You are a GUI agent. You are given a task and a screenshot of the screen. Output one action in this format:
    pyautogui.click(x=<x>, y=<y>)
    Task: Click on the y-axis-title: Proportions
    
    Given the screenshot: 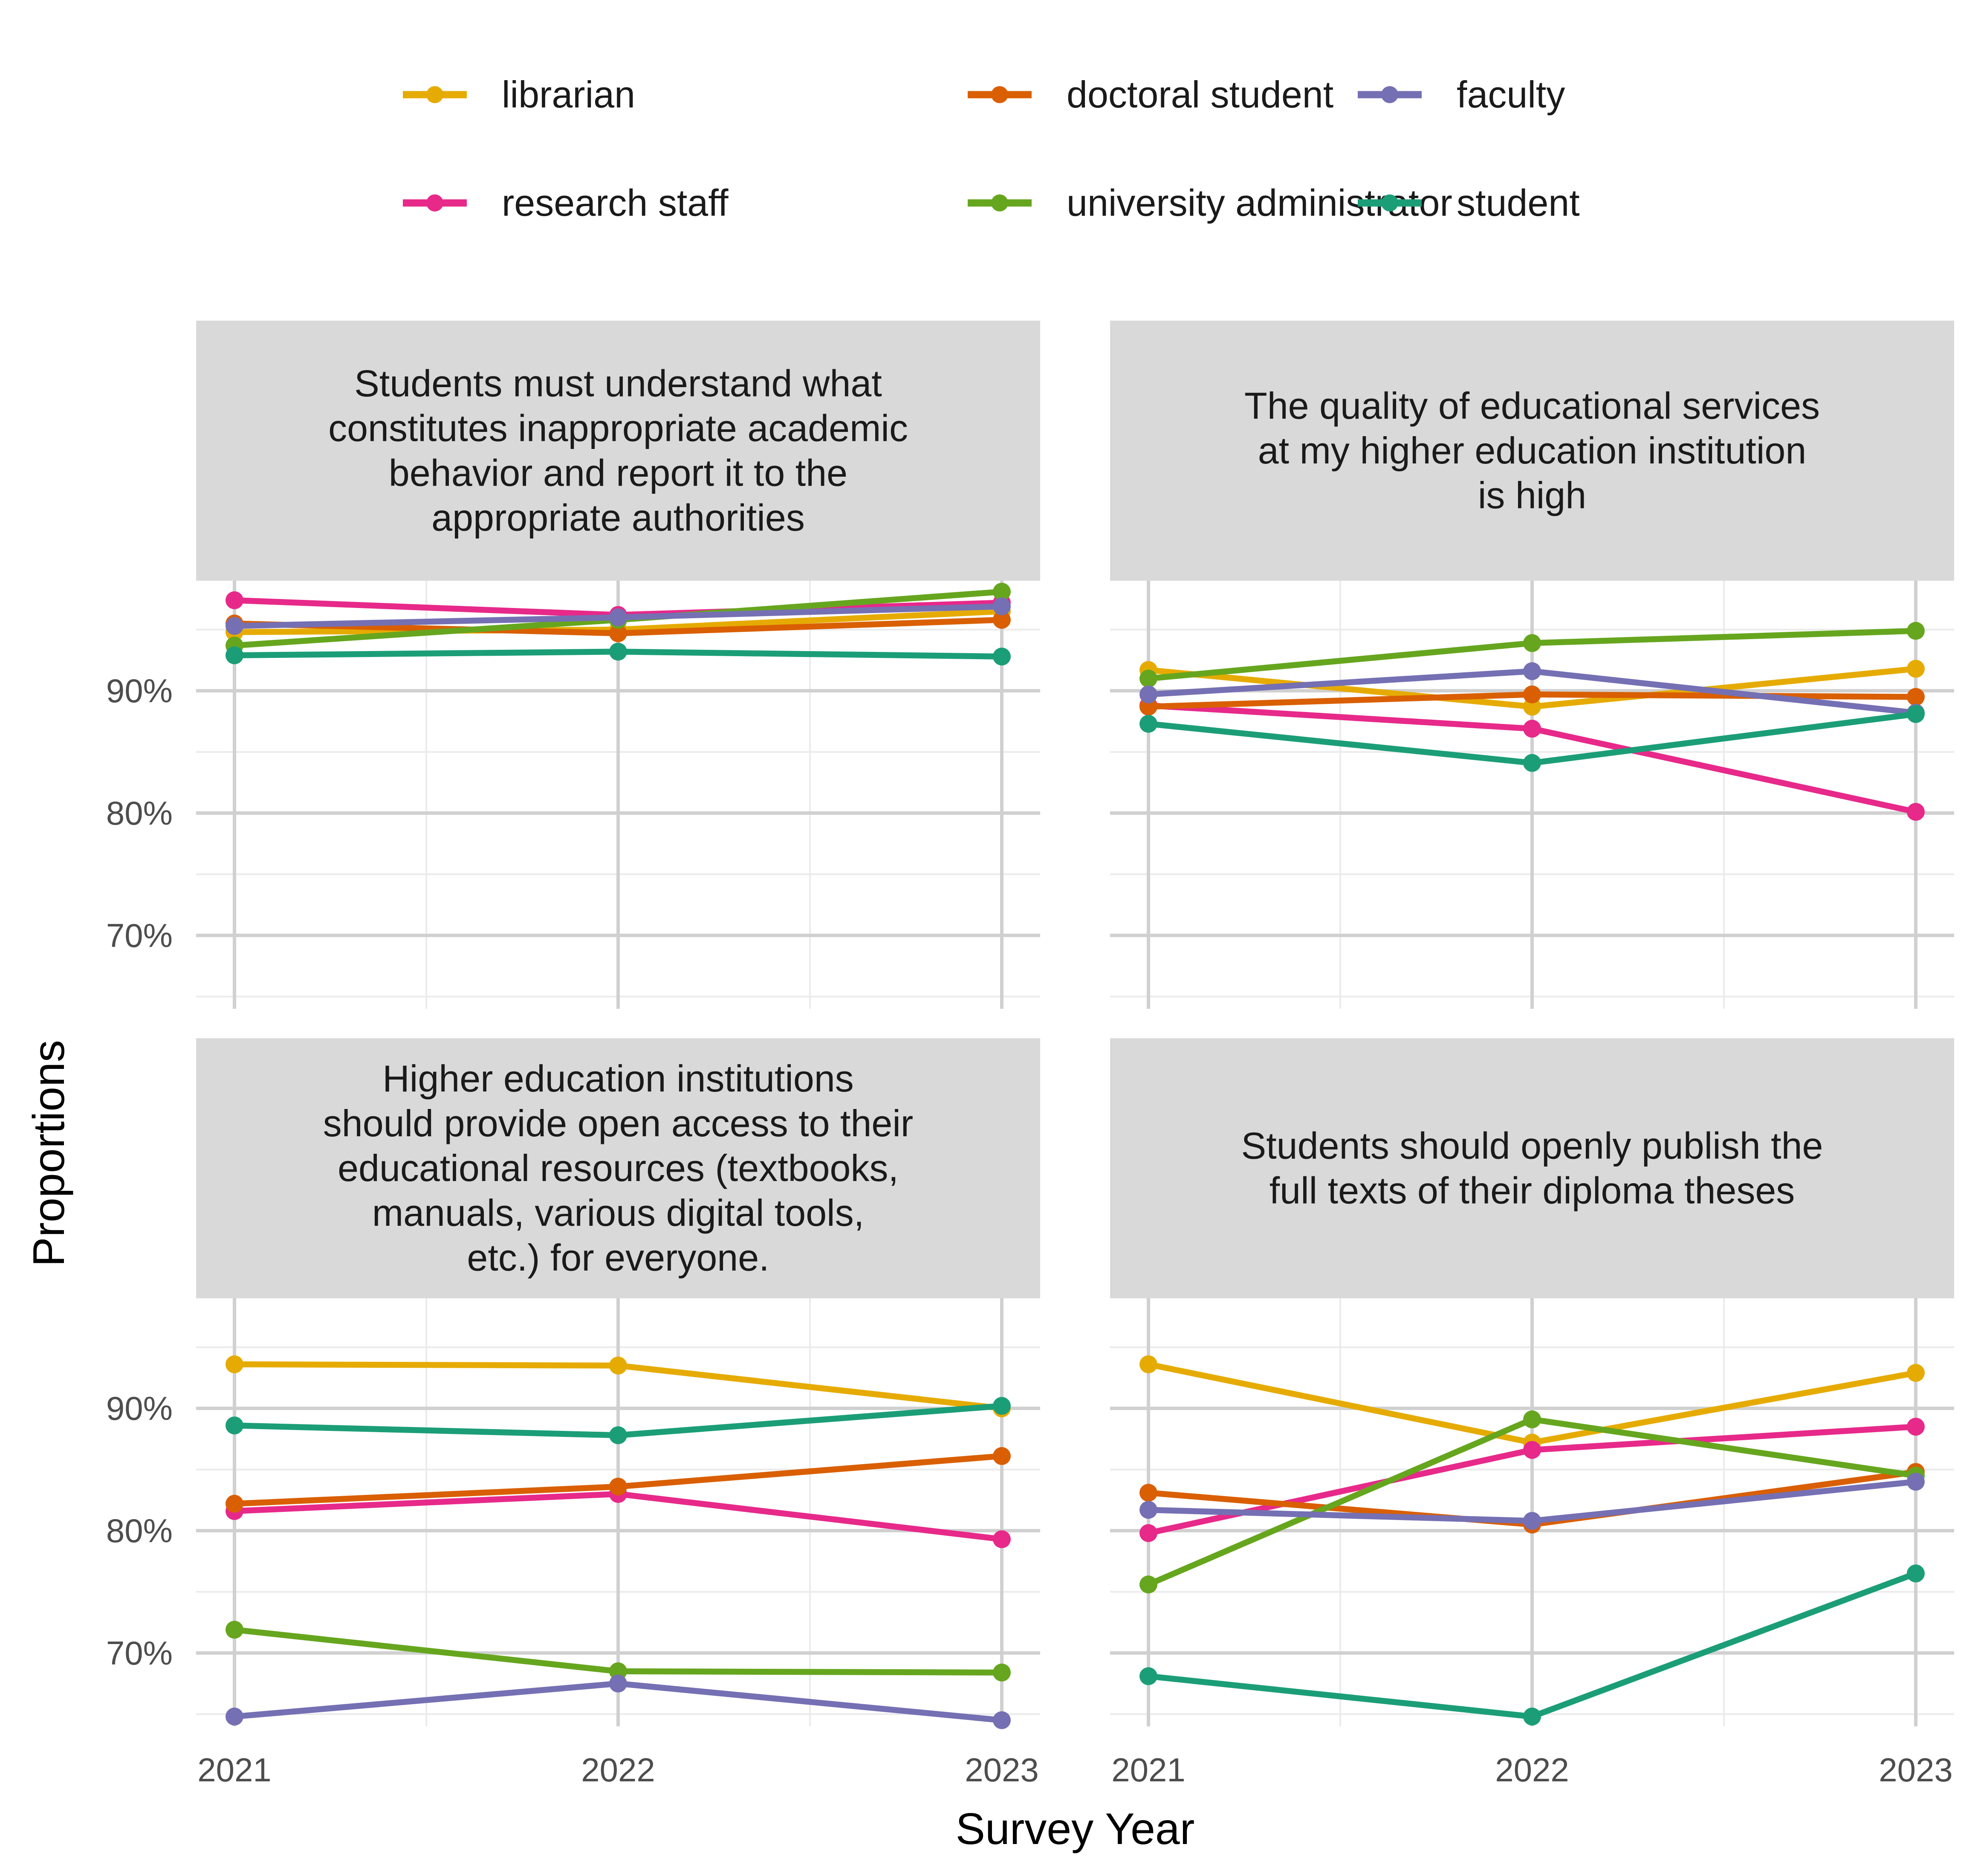 What is the action you would take?
    pyautogui.click(x=49, y=1154)
    